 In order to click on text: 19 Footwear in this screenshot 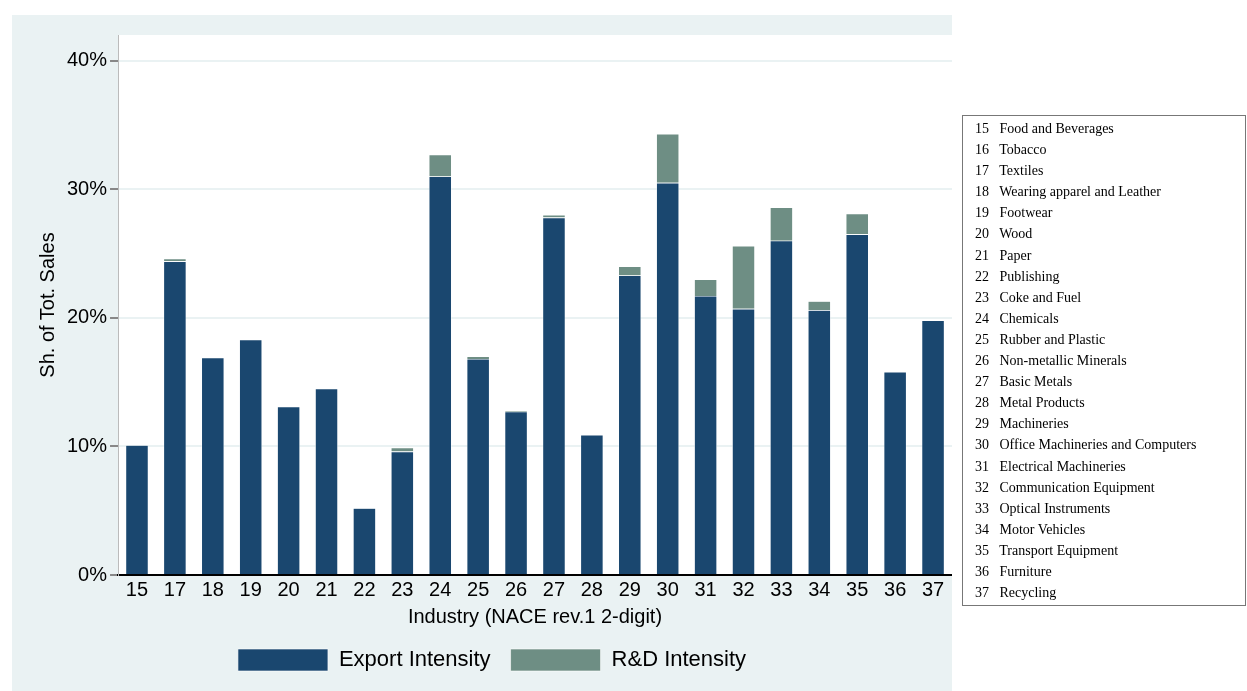, I will do `click(1014, 213)`.